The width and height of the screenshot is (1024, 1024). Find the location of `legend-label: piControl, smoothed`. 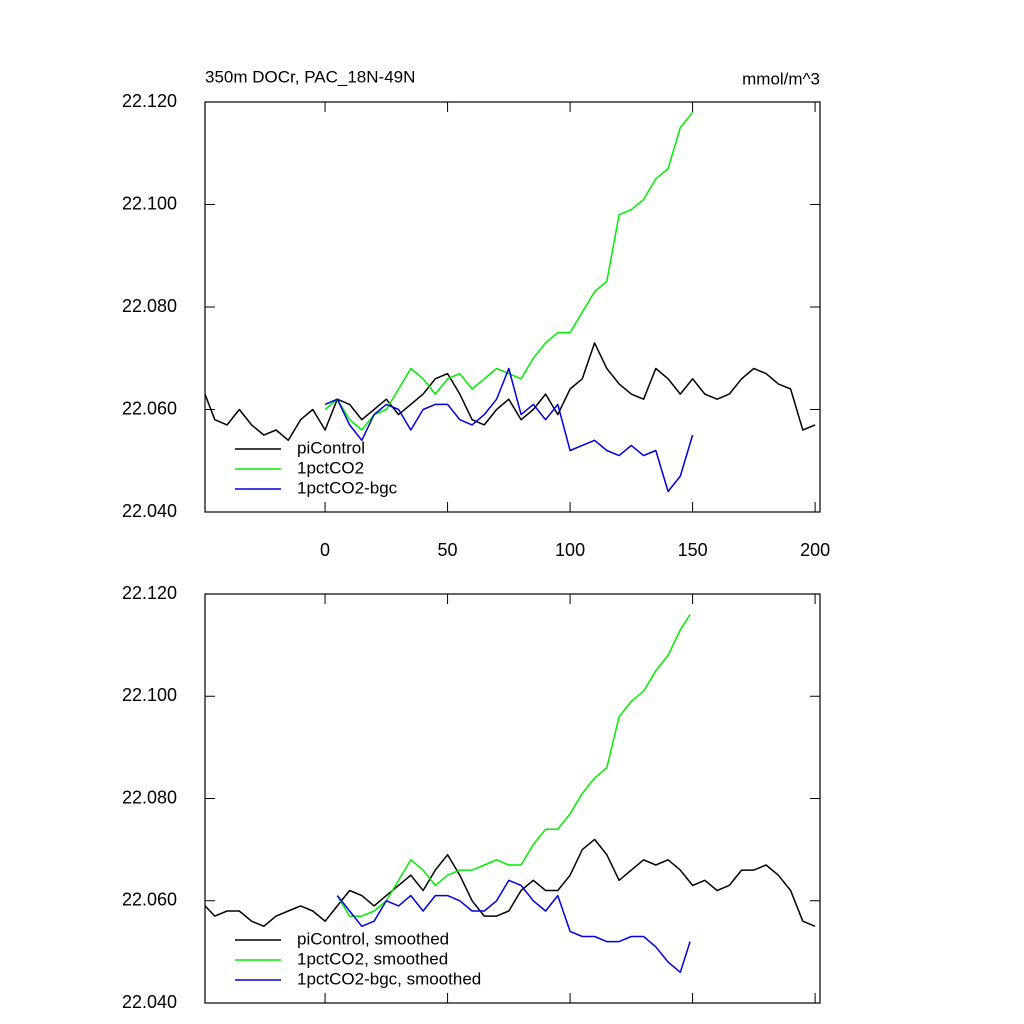

legend-label: piControl, smoothed is located at coordinates (373, 938).